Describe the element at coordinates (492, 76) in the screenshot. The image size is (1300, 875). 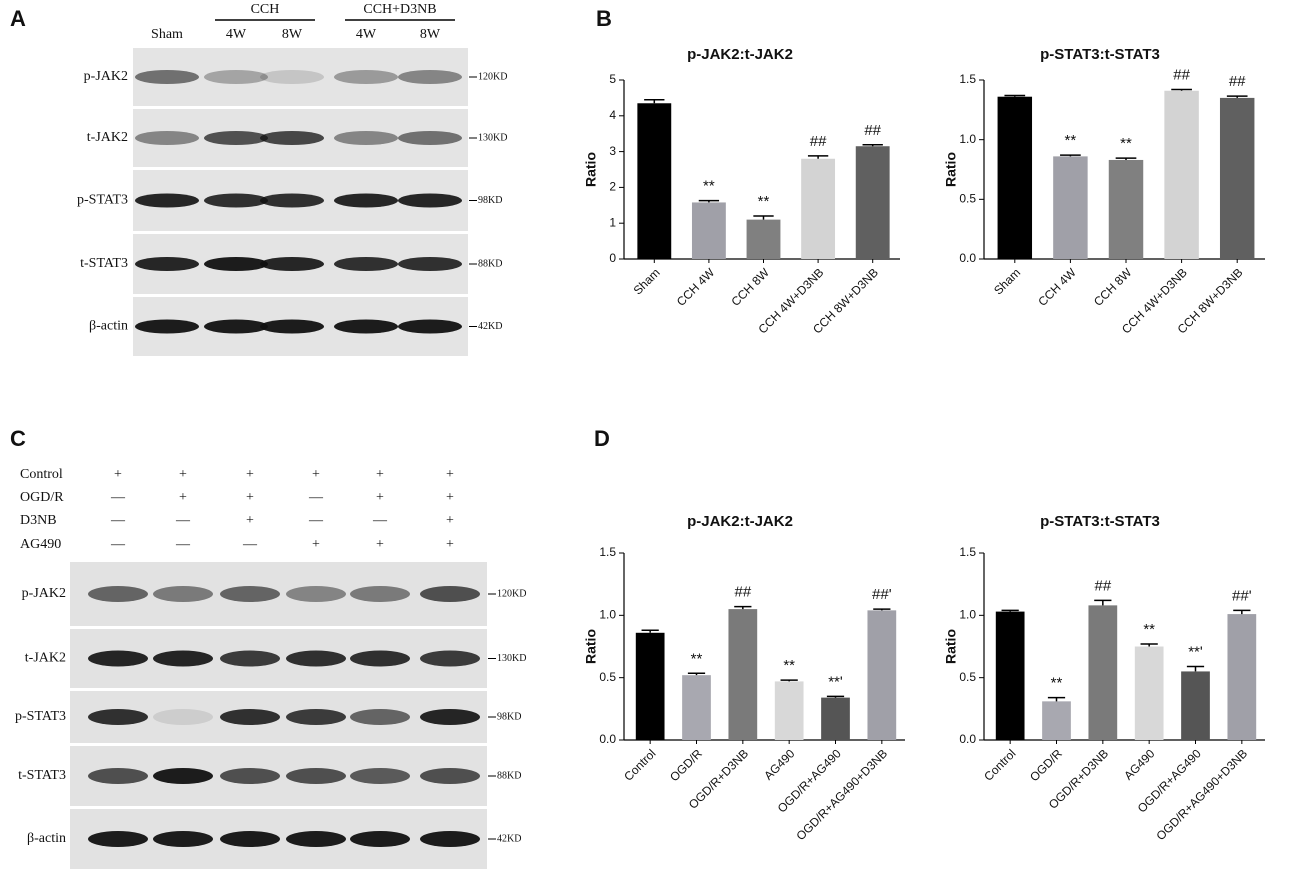
I see `marker-label: 120KD` at that location.